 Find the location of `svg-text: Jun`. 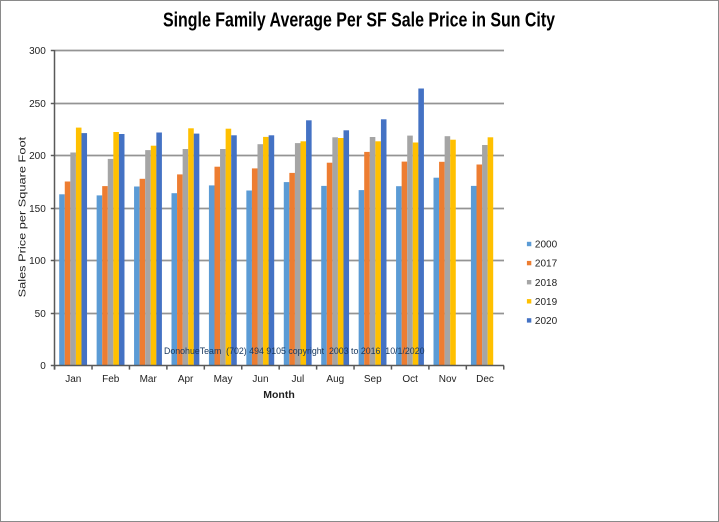

svg-text: Jun is located at coordinates (260, 379).